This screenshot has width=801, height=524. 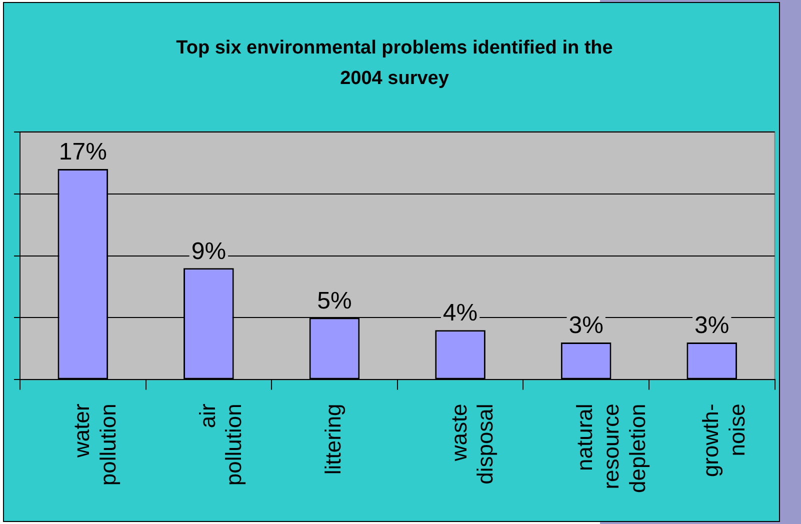 What do you see at coordinates (611, 449) in the screenshot?
I see `x-tick-label: natural resource depletion` at bounding box center [611, 449].